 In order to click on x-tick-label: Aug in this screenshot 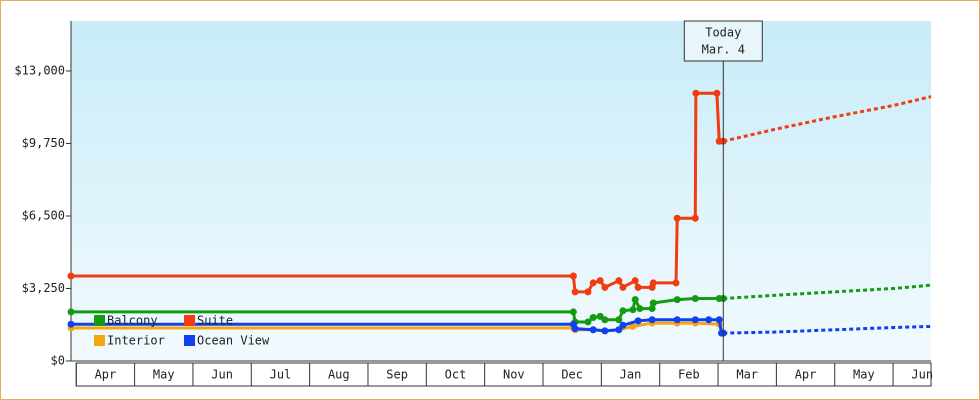, I will do `click(339, 375)`.